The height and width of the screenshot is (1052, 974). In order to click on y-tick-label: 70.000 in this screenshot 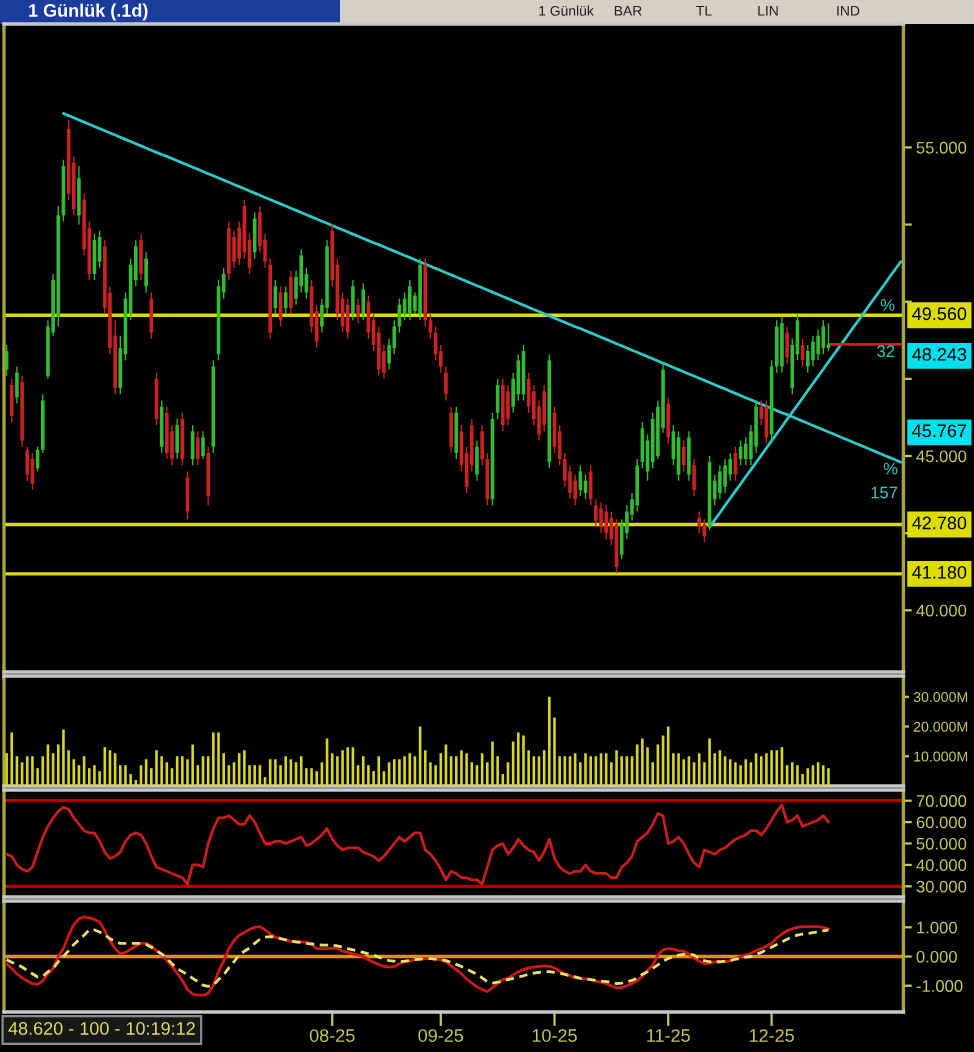, I will do `click(941, 801)`.